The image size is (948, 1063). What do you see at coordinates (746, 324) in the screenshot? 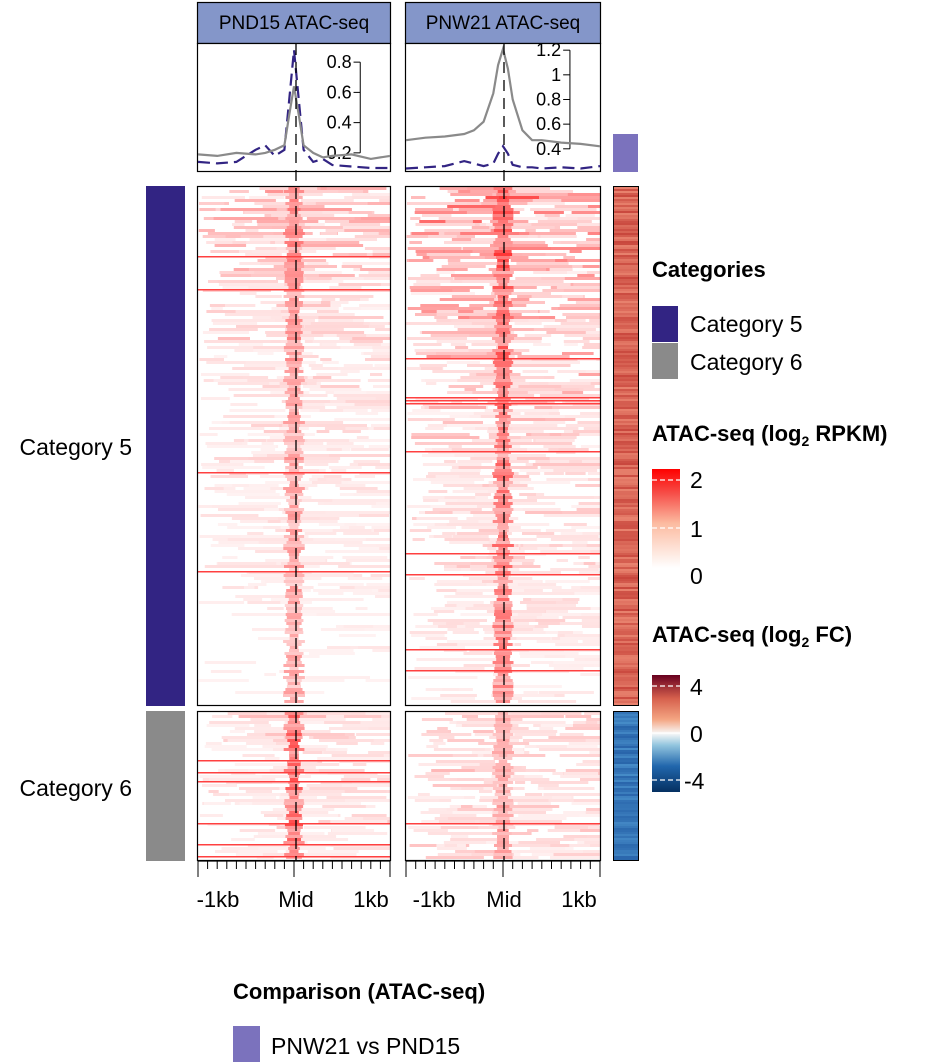
I see `legend-label-category-5: Category 5` at bounding box center [746, 324].